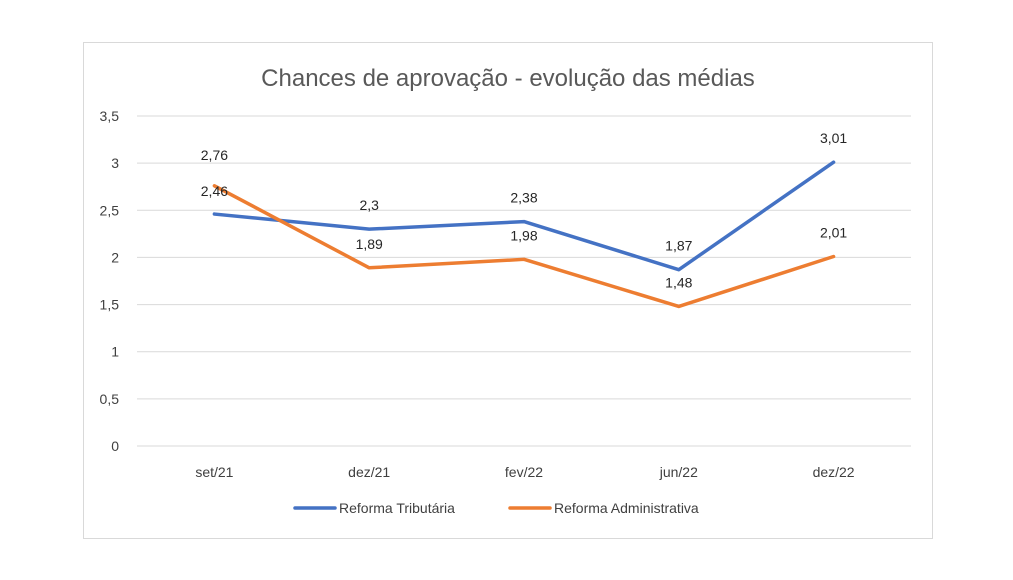  I want to click on y-tick-label: 2, so click(115, 257).